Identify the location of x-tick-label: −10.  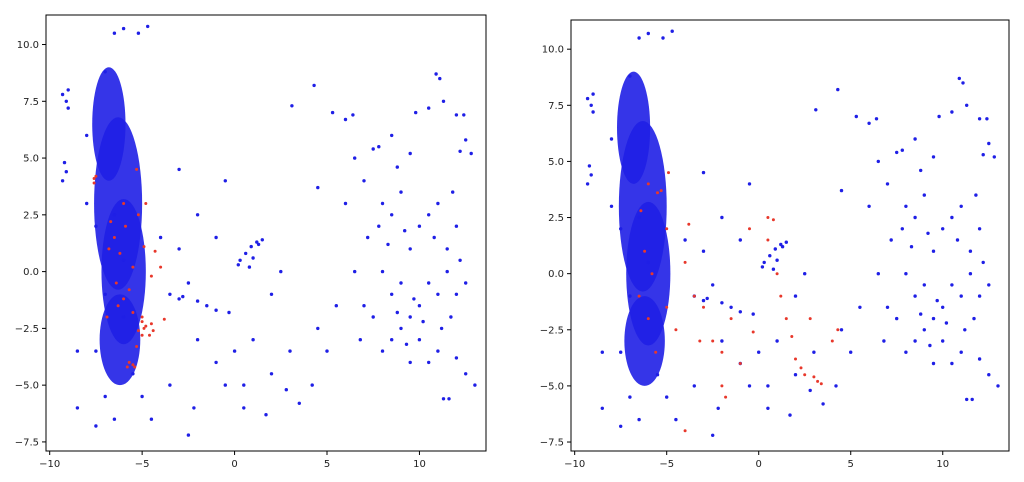
(574, 464).